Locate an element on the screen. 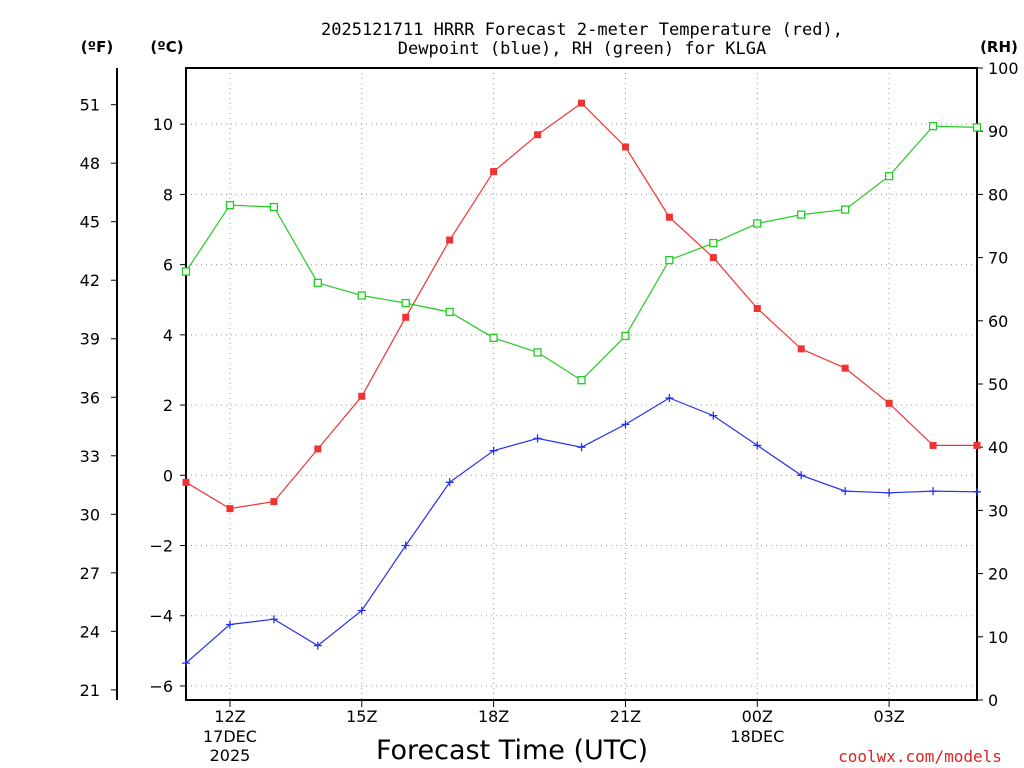  fahrenheit-tick-label: 51 is located at coordinates (90, 105).